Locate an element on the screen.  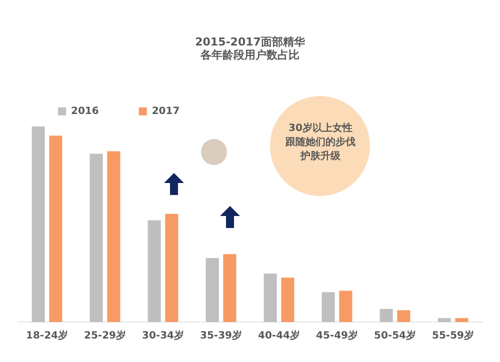
text: 各年龄段用户数占比 is located at coordinates (250, 55).